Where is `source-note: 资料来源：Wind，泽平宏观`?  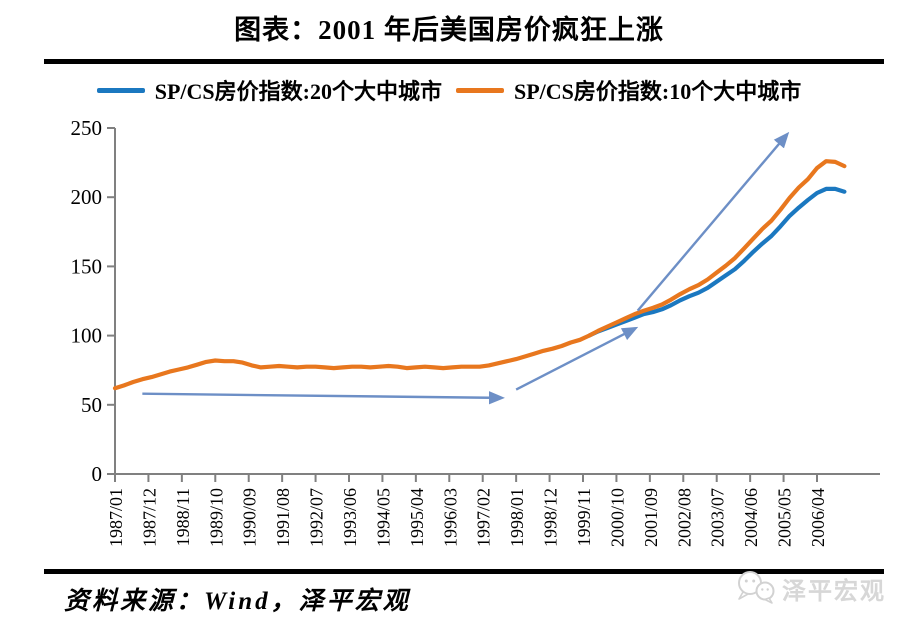 source-note: 资料来源：Wind，泽平宏观 is located at coordinates (237, 601).